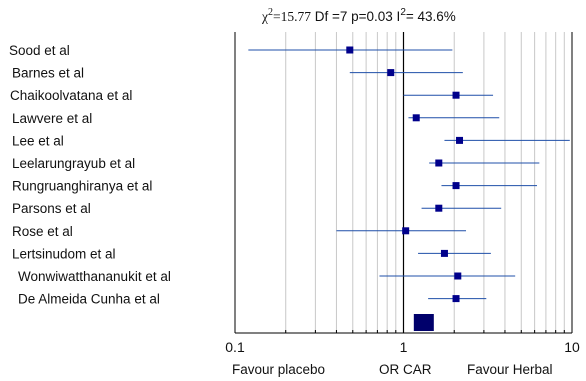  I want to click on chart-header: χ2=15.77 Df =7 p=0.03 I2= 43.6%, so click(358, 15).